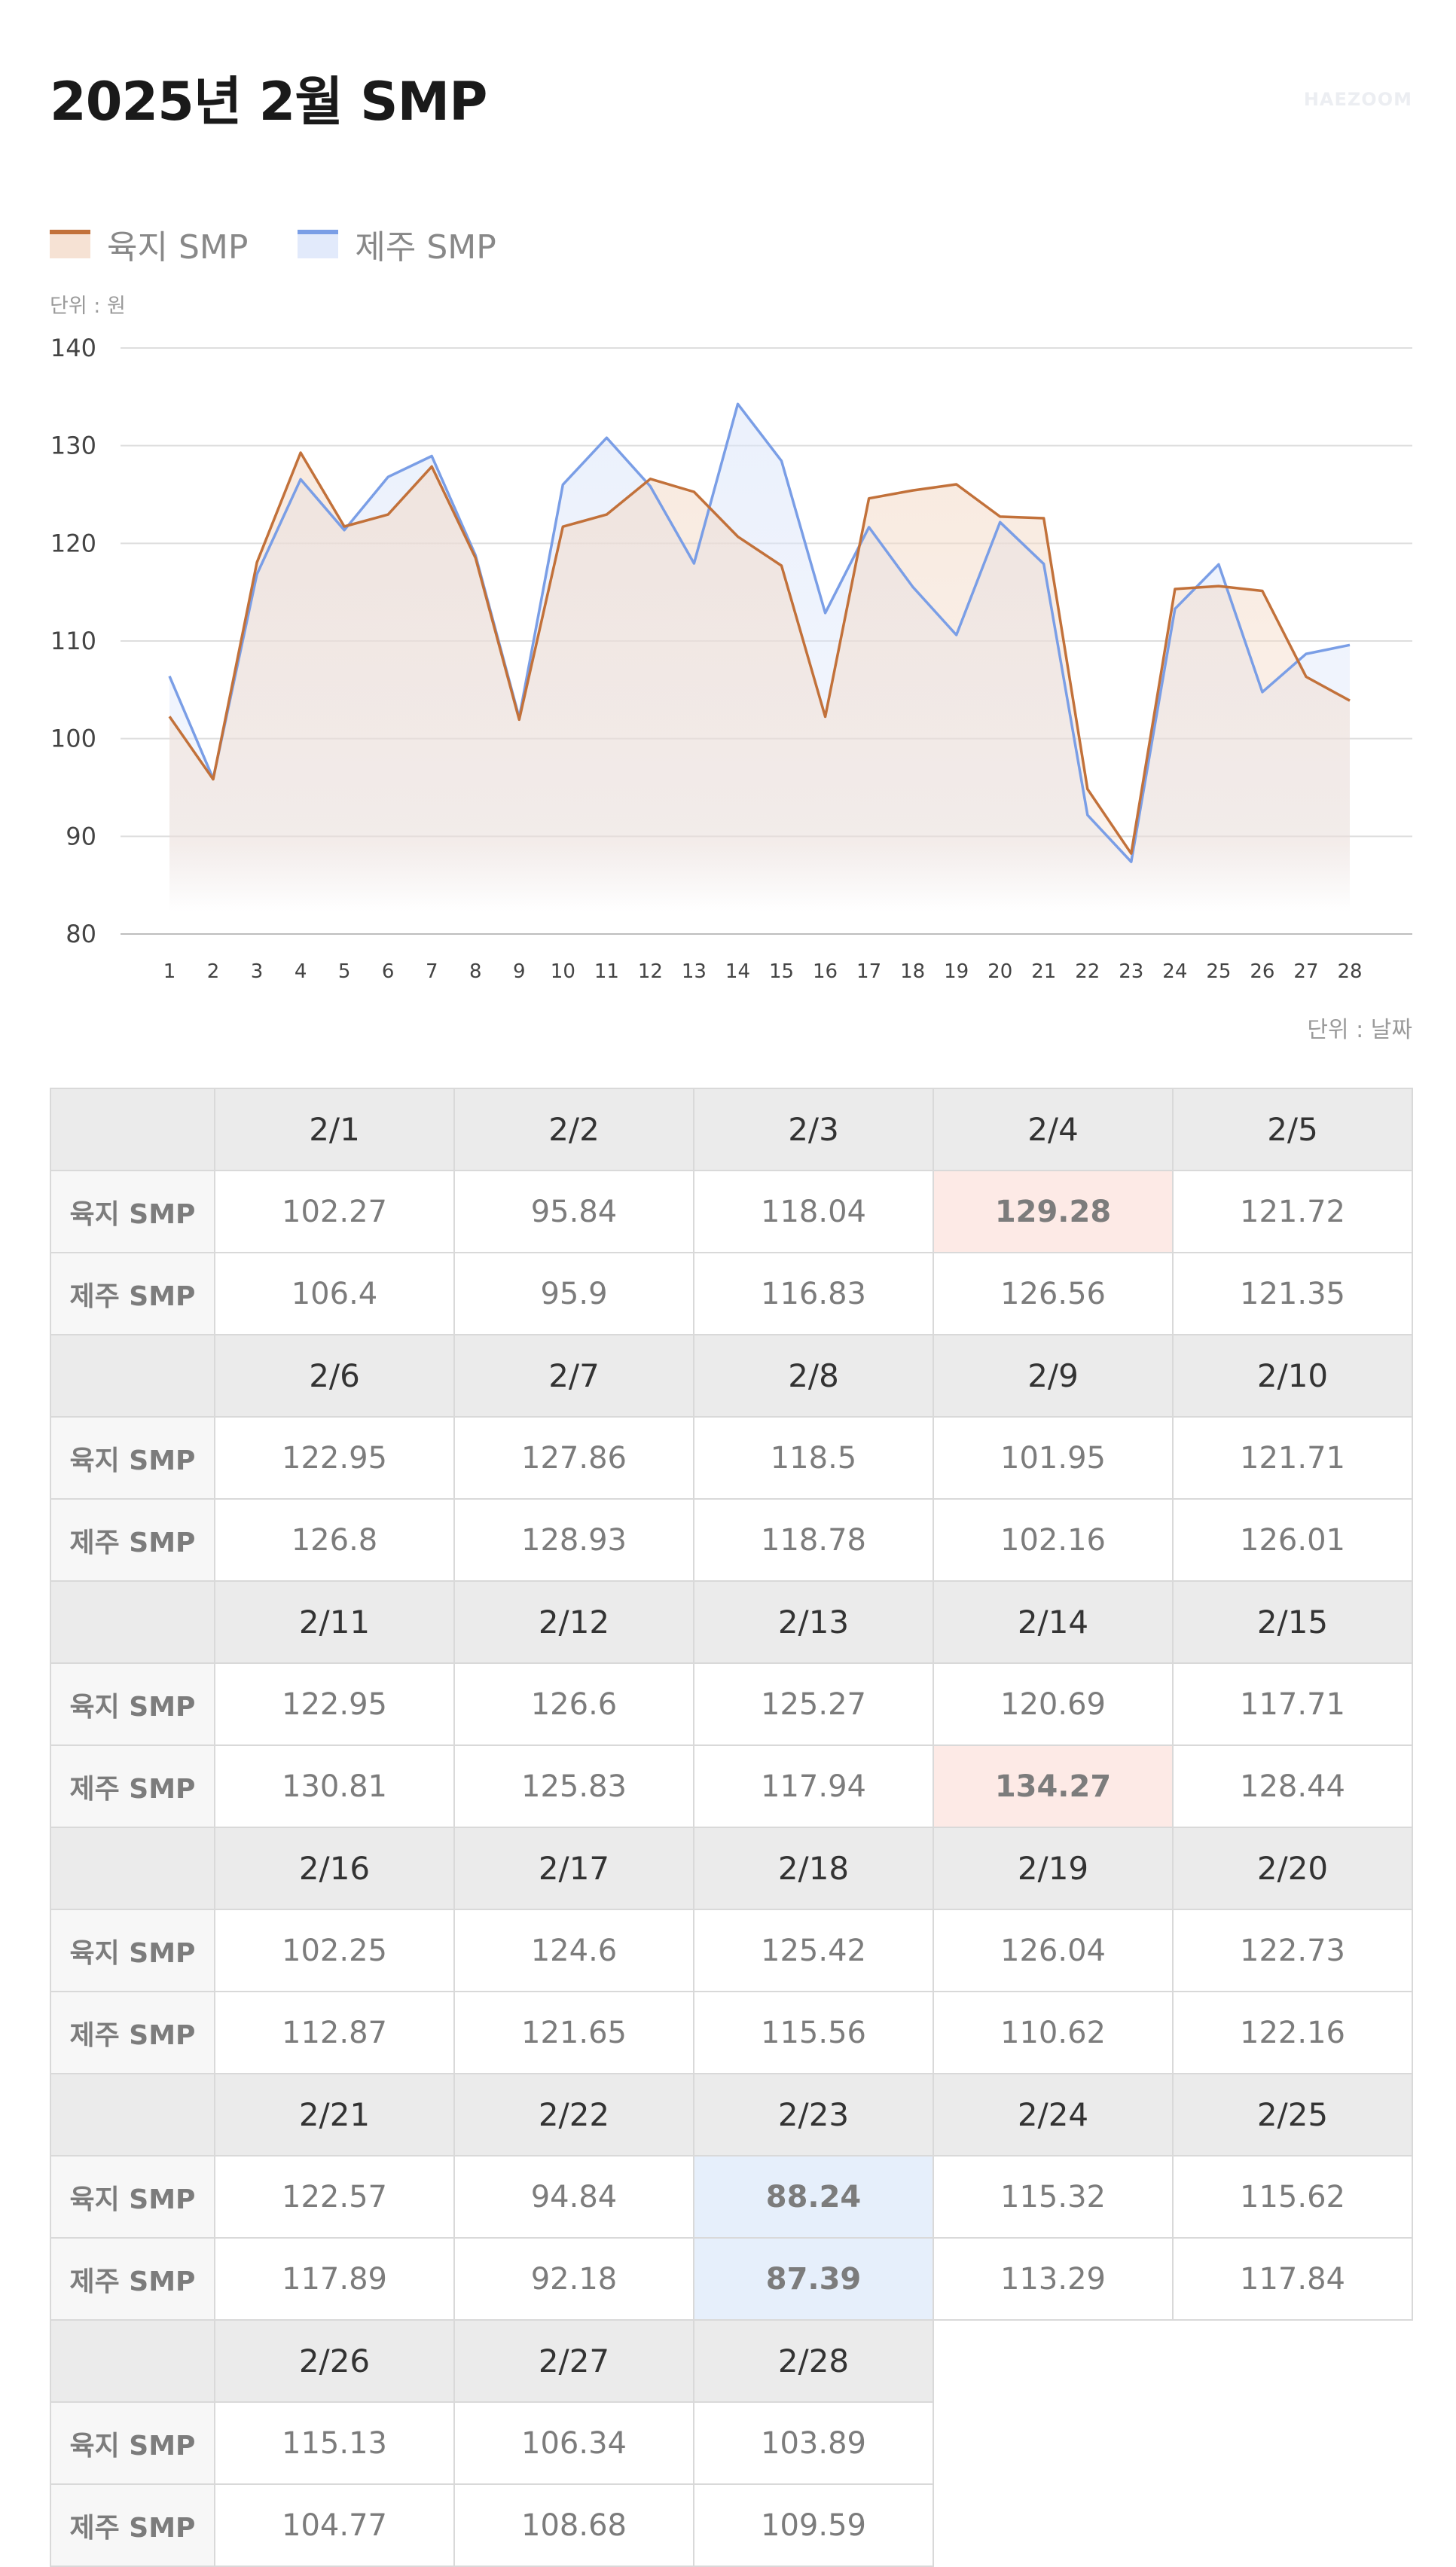 This screenshot has width=1456, height=2567. What do you see at coordinates (334, 1129) in the screenshot?
I see `date-header-cell: 2/1` at bounding box center [334, 1129].